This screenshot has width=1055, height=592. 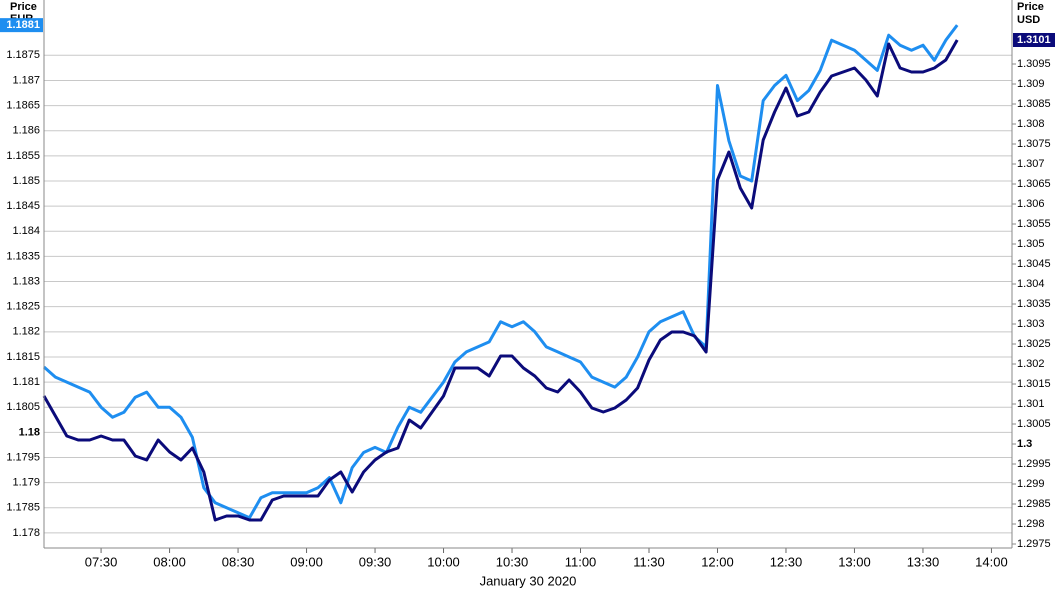 I want to click on x-tick-label: 11:00, so click(x=581, y=561).